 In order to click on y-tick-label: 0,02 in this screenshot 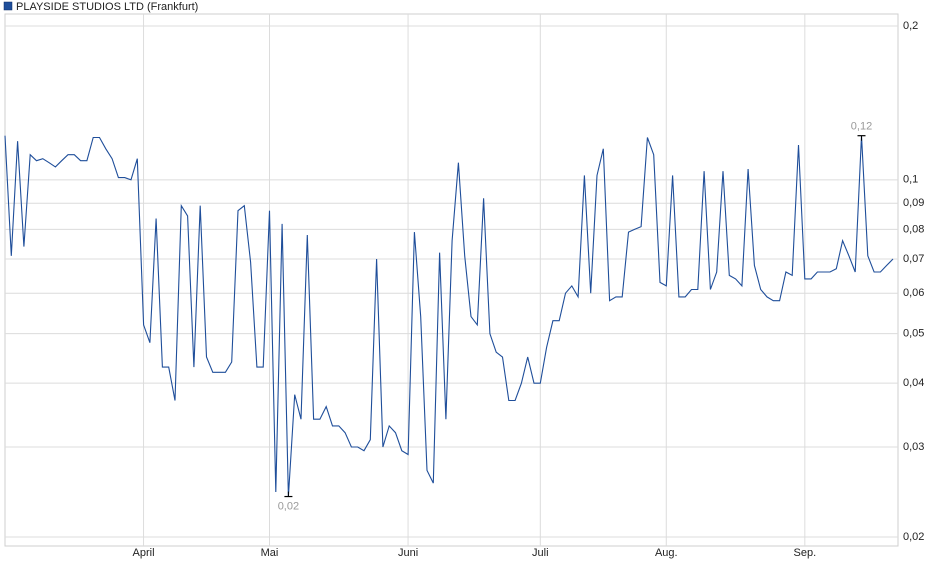, I will do `click(913, 537)`.